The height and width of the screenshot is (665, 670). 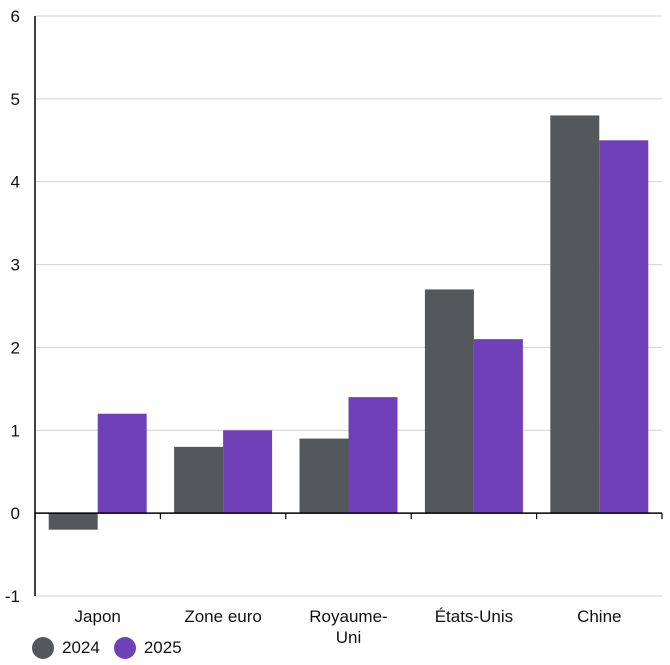 What do you see at coordinates (15, 430) in the screenshot?
I see `y-tick-label: 1` at bounding box center [15, 430].